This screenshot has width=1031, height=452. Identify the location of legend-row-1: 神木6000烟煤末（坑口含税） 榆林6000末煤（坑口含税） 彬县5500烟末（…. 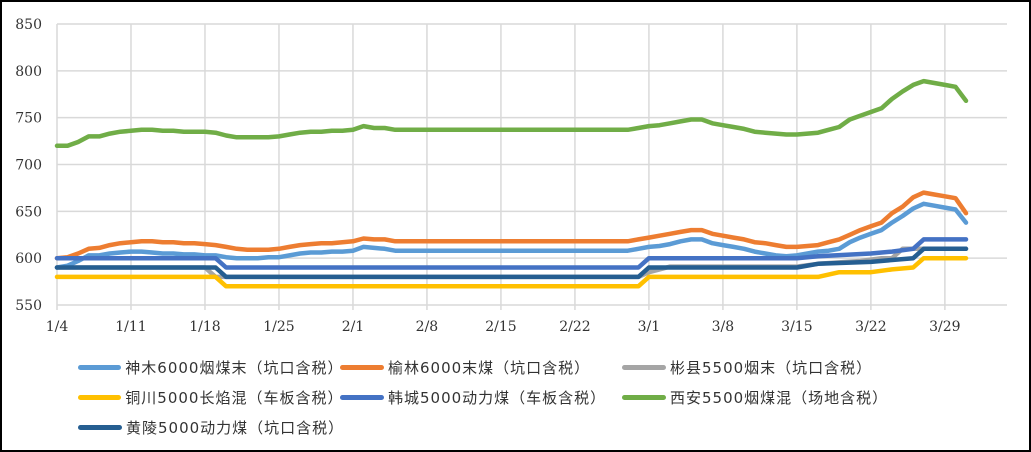
(528, 367).